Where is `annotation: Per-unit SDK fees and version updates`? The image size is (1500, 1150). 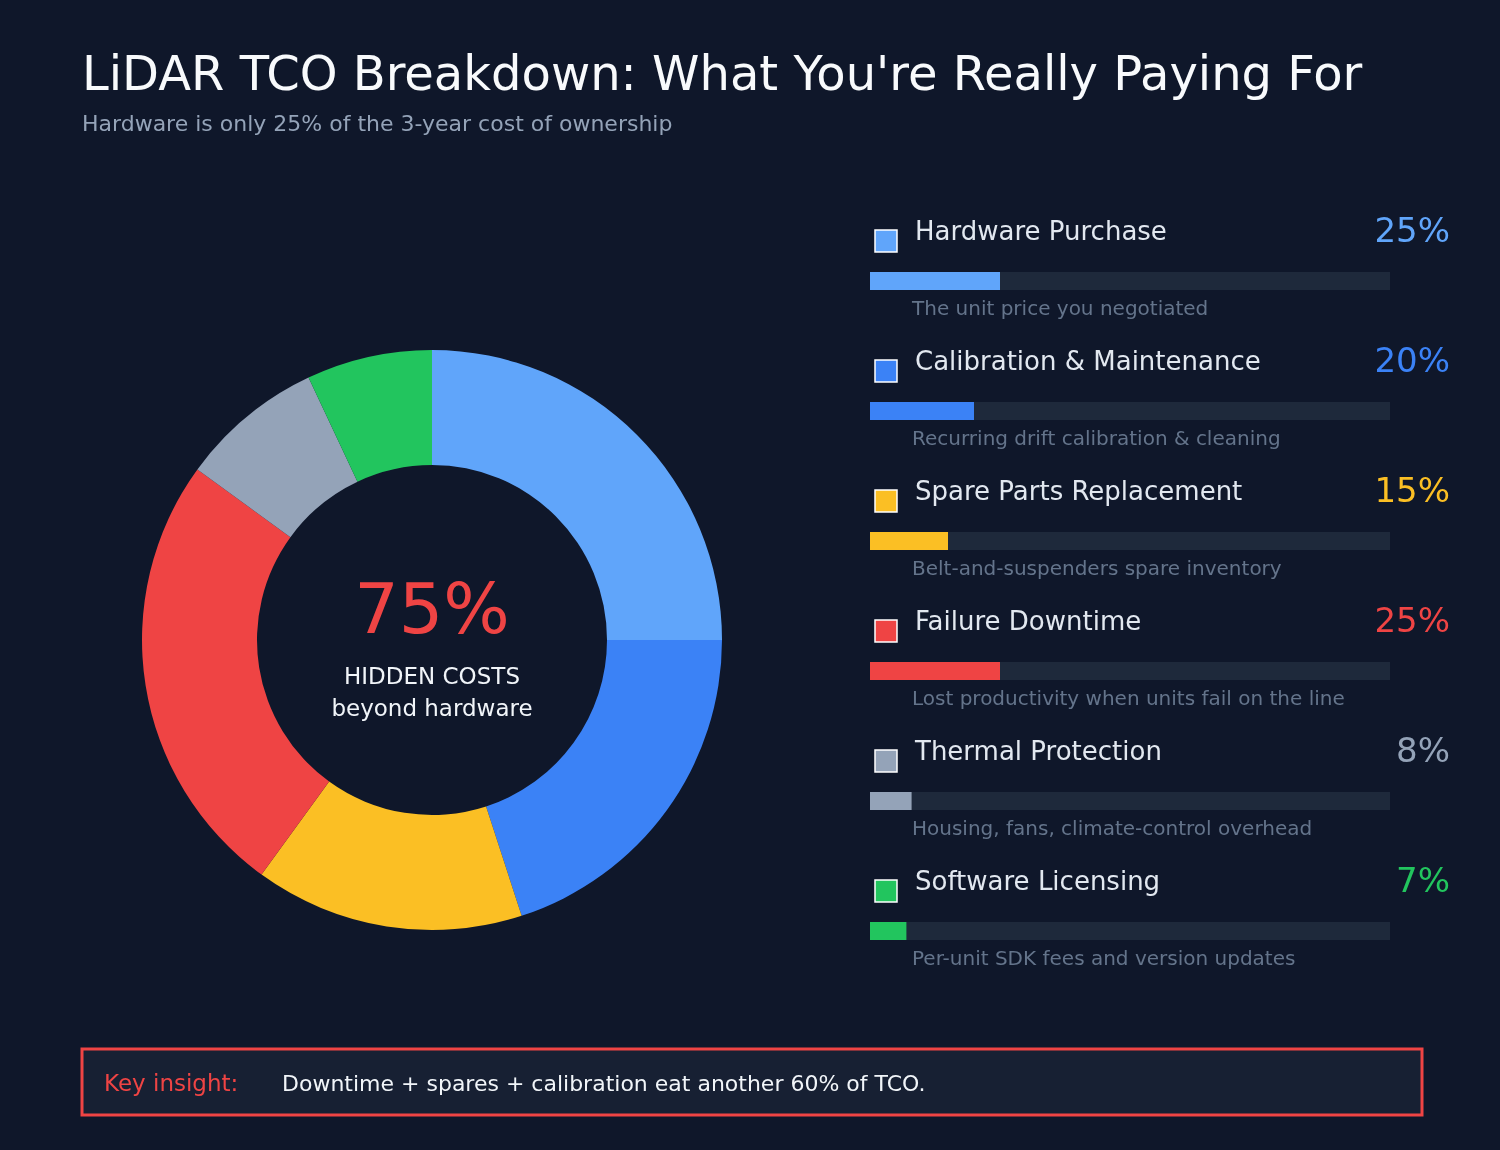 annotation: Per-unit SDK fees and version updates is located at coordinates (1104, 958).